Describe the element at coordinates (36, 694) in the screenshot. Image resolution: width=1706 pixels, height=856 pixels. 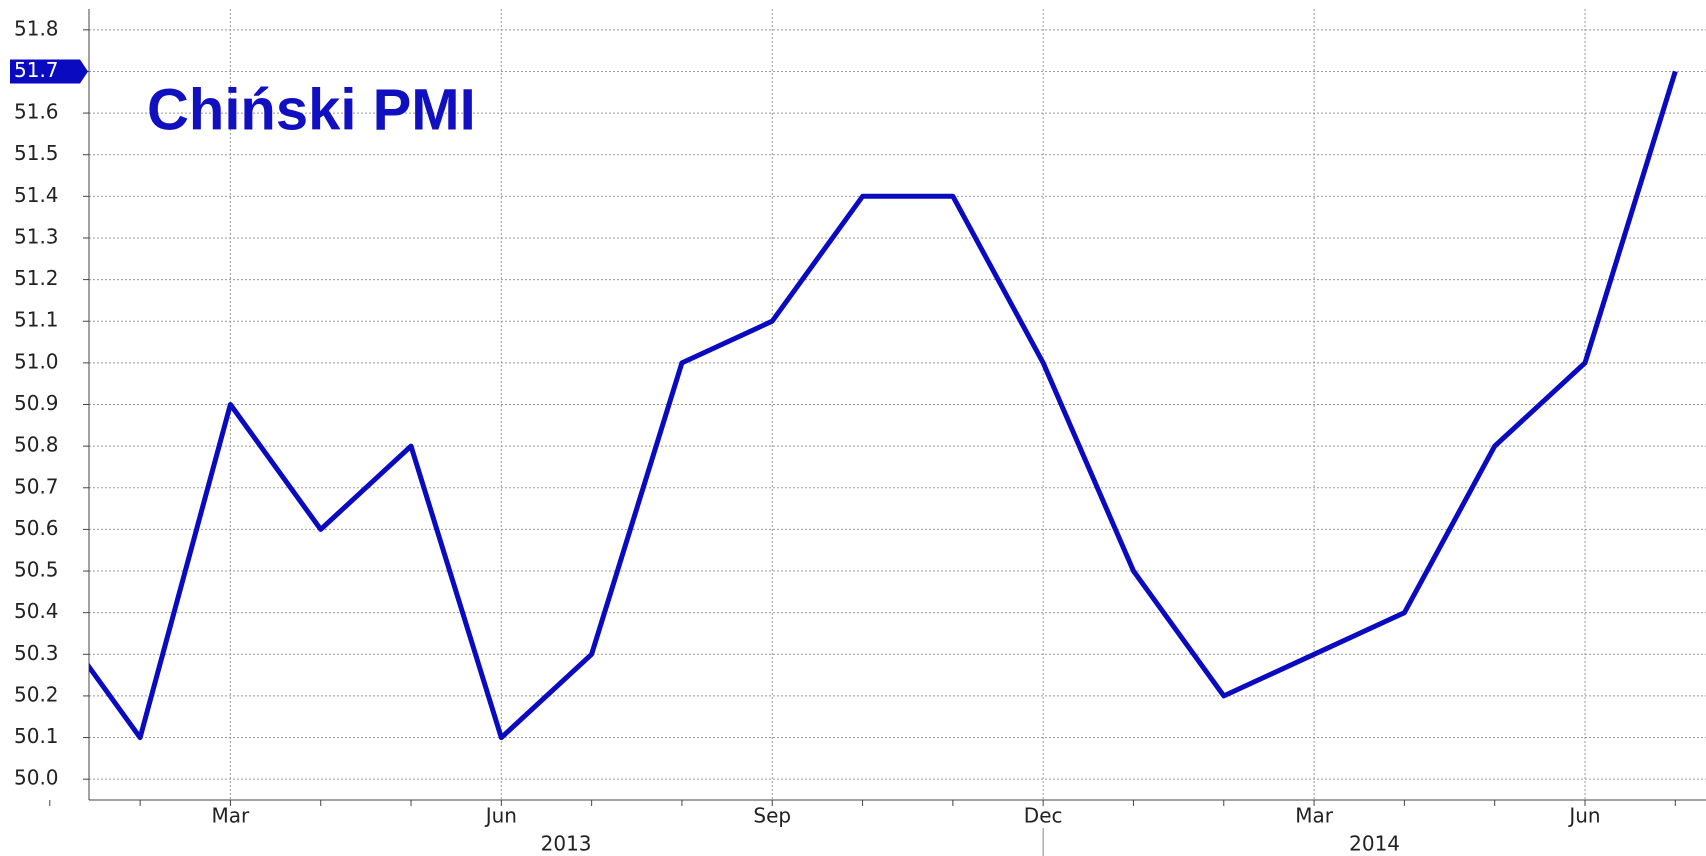
I see `y-tick-label: 50.2` at that location.